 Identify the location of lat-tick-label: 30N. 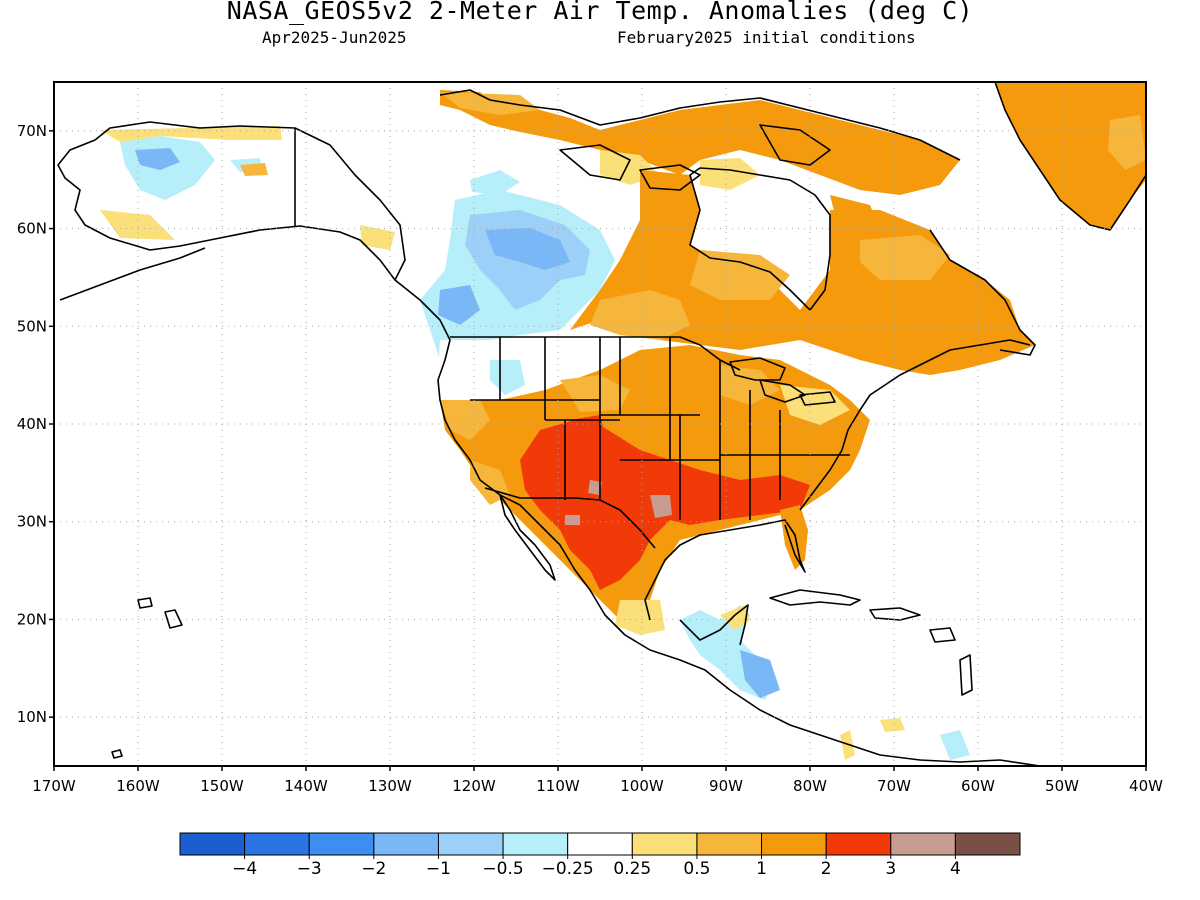
(32, 522).